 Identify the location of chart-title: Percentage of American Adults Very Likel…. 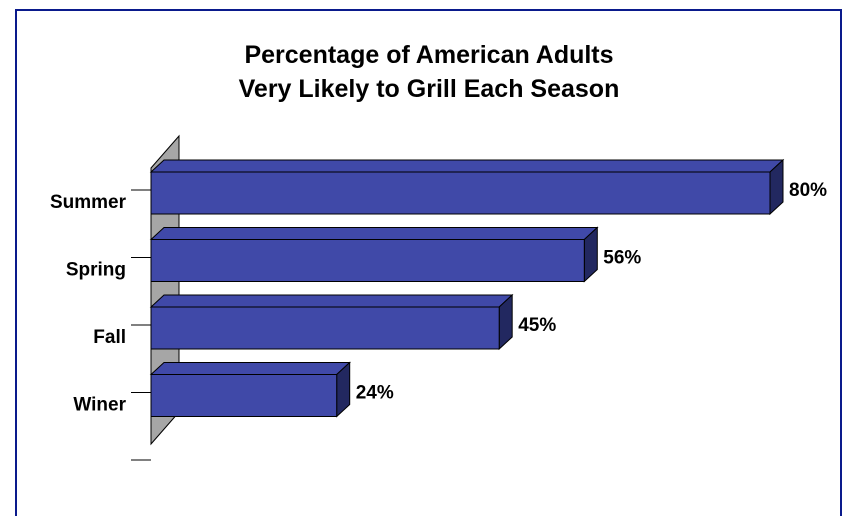
(421, 72).